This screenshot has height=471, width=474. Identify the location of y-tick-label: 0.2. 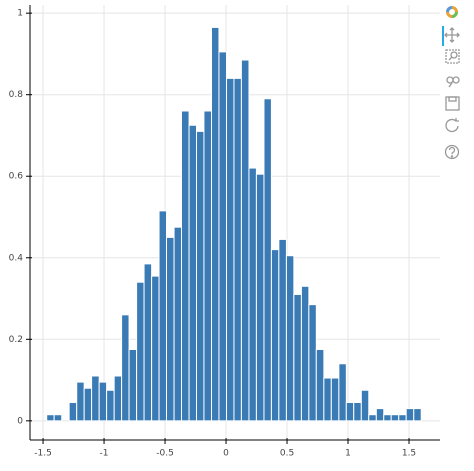
(16, 340).